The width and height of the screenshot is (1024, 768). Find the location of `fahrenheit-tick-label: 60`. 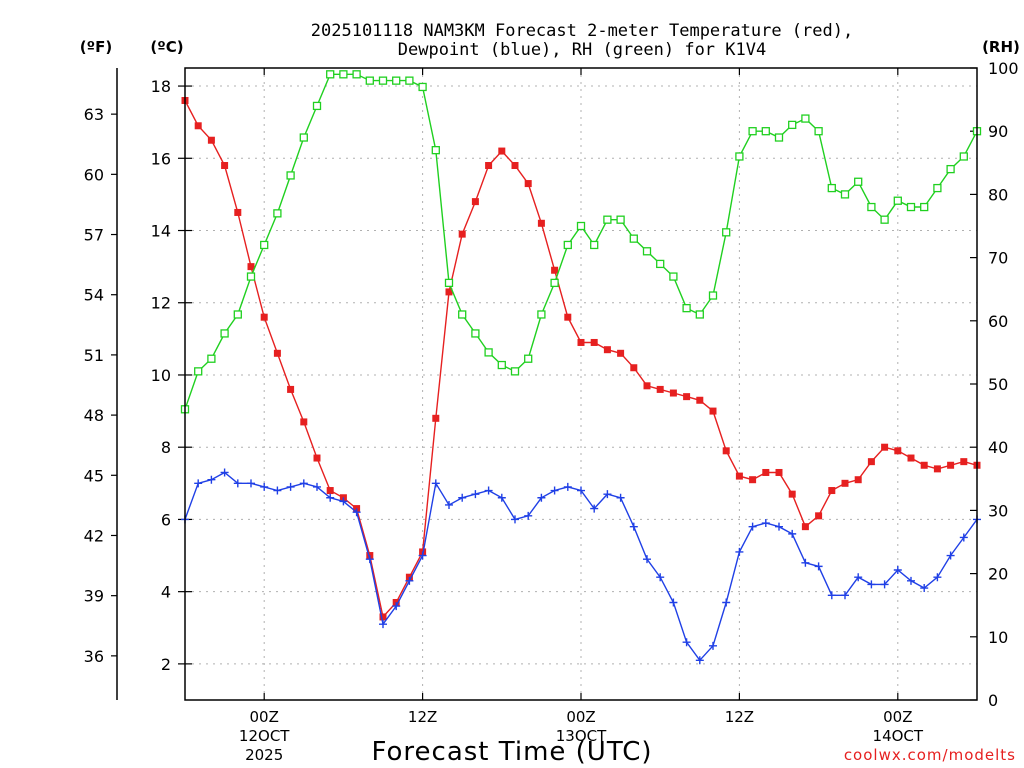

fahrenheit-tick-label: 60 is located at coordinates (94, 174).